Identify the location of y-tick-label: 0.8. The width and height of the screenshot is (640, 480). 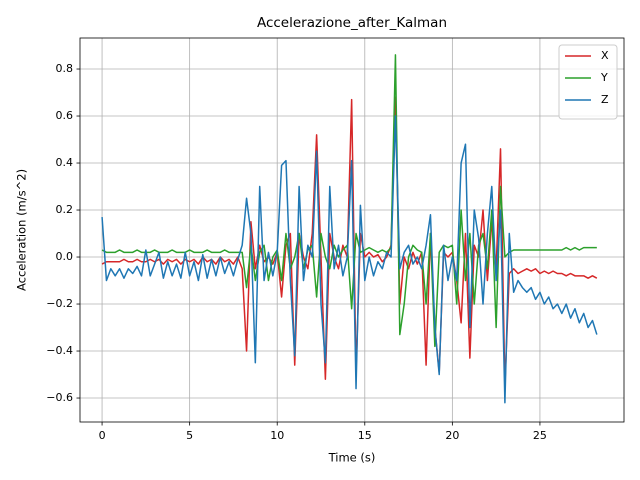
(65, 68).